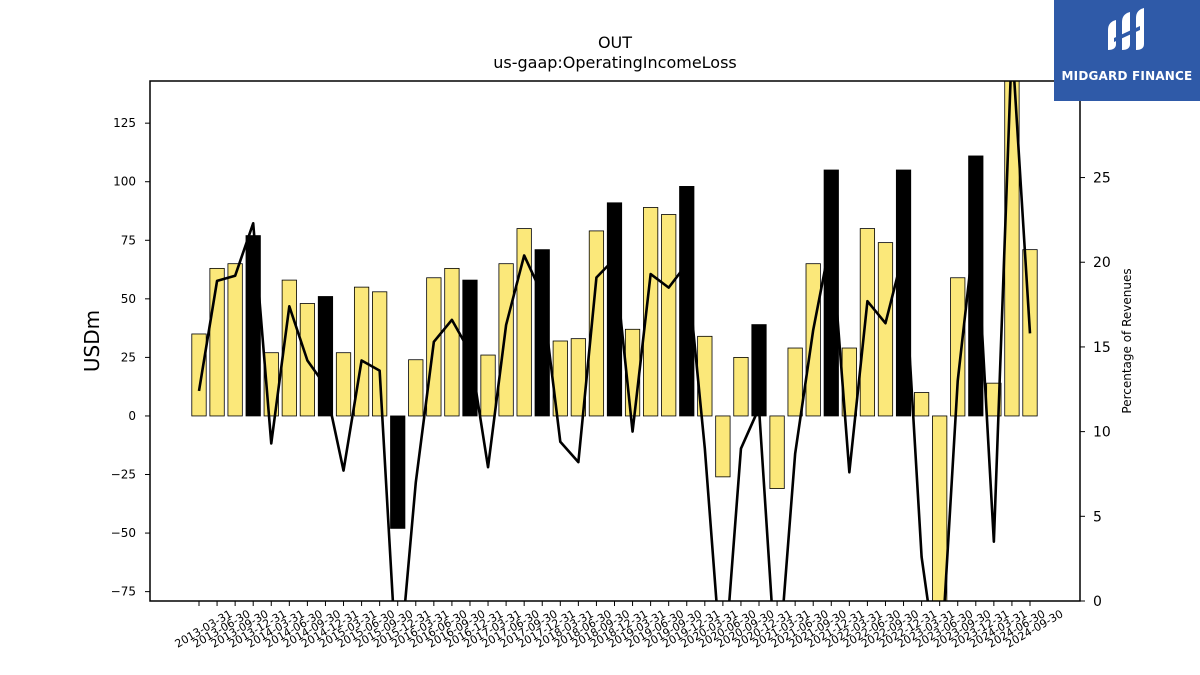 The height and width of the screenshot is (675, 1200). I want to click on y-tick-label: 100, so click(124, 182).